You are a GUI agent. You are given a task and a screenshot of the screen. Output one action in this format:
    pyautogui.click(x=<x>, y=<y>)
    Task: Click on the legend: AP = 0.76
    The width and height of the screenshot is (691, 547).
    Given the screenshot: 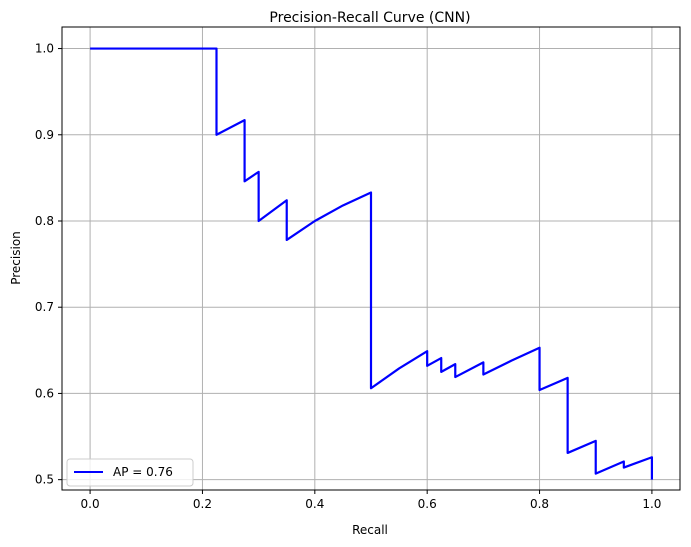 What is the action you would take?
    pyautogui.click(x=130, y=472)
    